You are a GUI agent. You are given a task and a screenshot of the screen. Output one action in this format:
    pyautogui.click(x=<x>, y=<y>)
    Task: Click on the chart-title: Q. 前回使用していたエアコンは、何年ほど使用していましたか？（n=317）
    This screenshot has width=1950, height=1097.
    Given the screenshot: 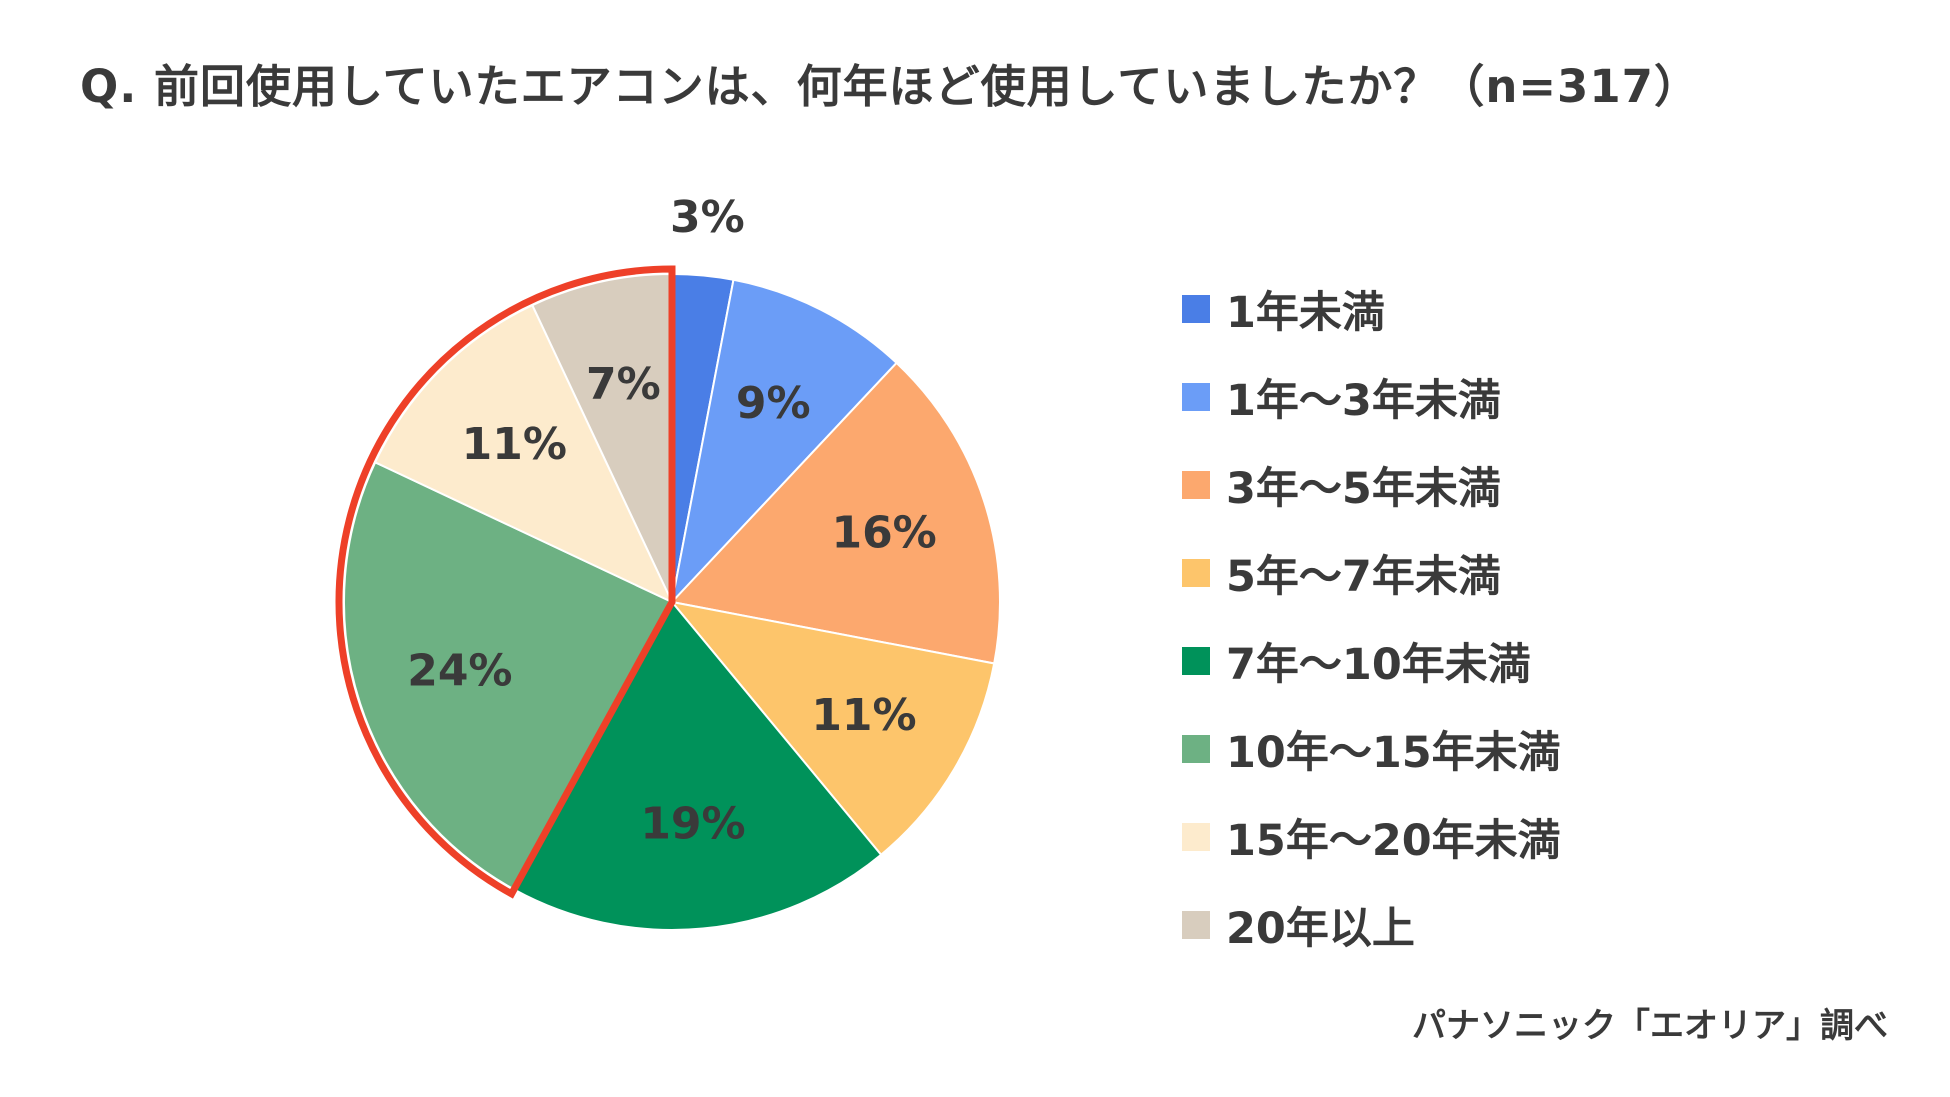 What is the action you would take?
    pyautogui.click(x=890, y=86)
    